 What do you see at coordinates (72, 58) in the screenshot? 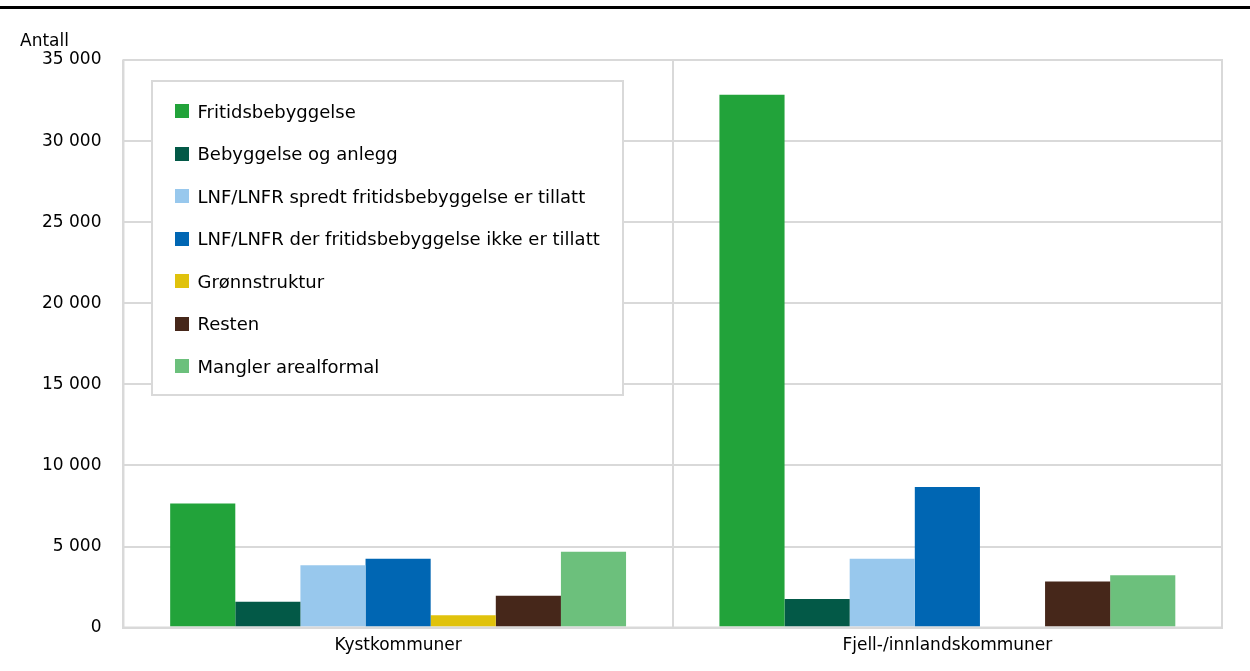
I see `y-tick-label: 35 000` at bounding box center [72, 58].